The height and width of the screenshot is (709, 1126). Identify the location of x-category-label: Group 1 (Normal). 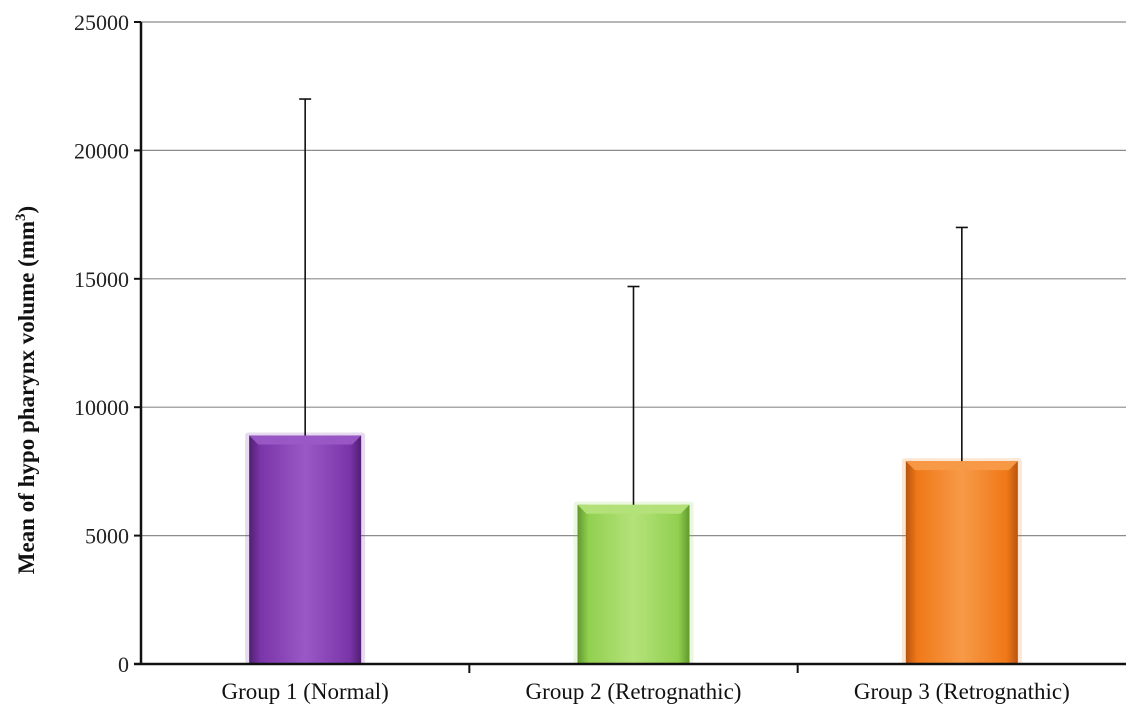
(304, 691).